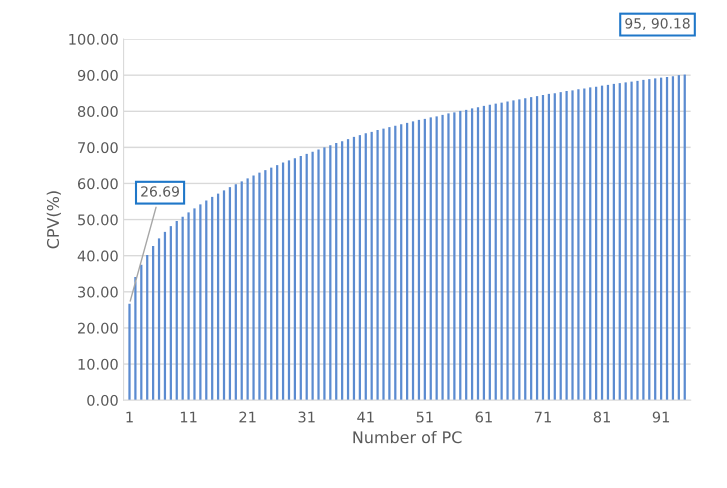 This screenshot has height=488, width=727. What do you see at coordinates (247, 417) in the screenshot?
I see `x-tick-label: 21` at bounding box center [247, 417].